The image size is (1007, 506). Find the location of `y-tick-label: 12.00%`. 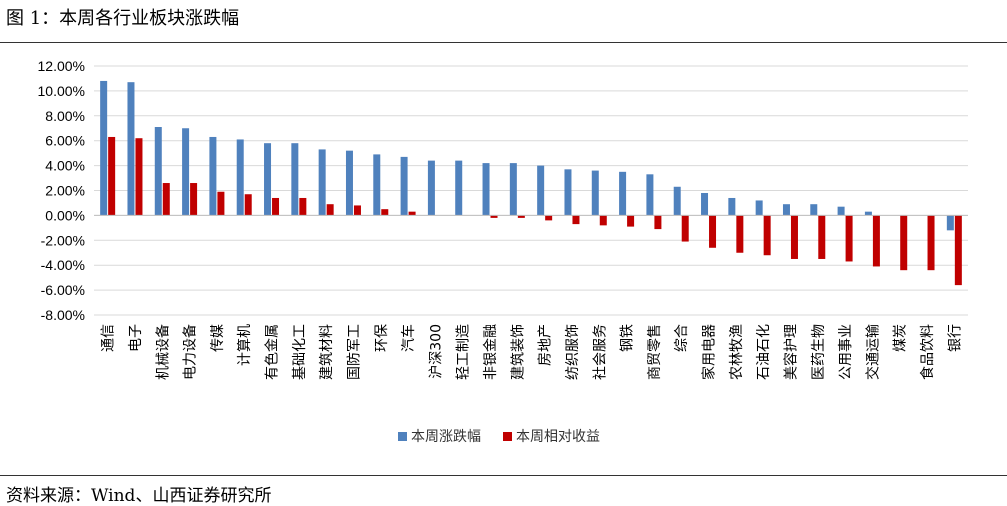

y-tick-label: 12.00% is located at coordinates (61, 66).